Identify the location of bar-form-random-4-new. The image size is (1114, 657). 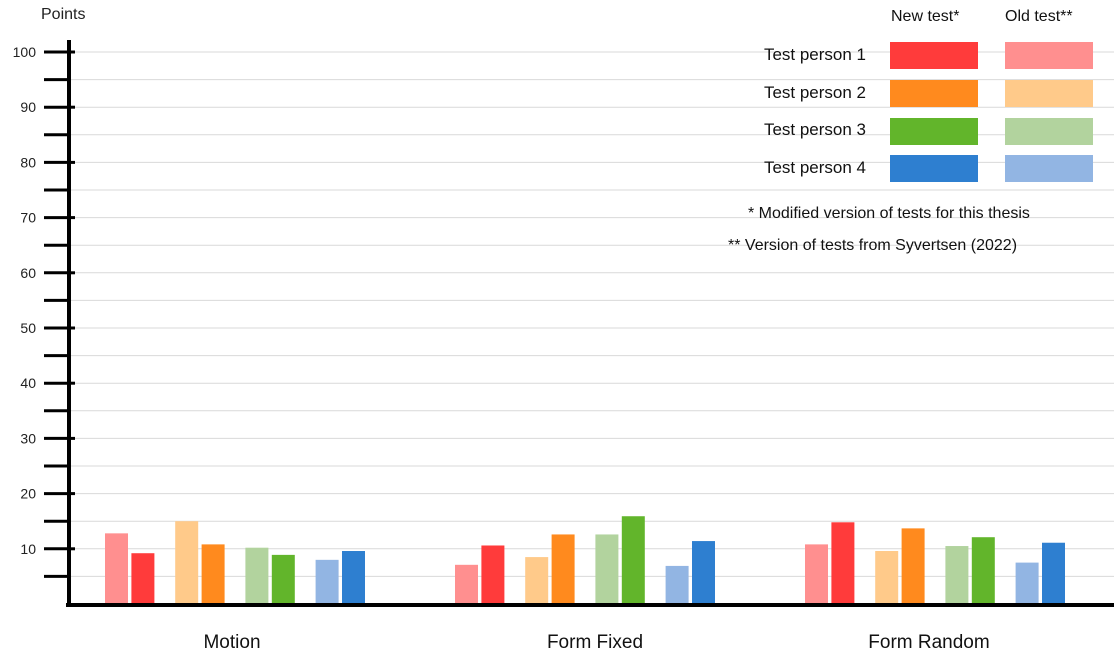
(1053, 573).